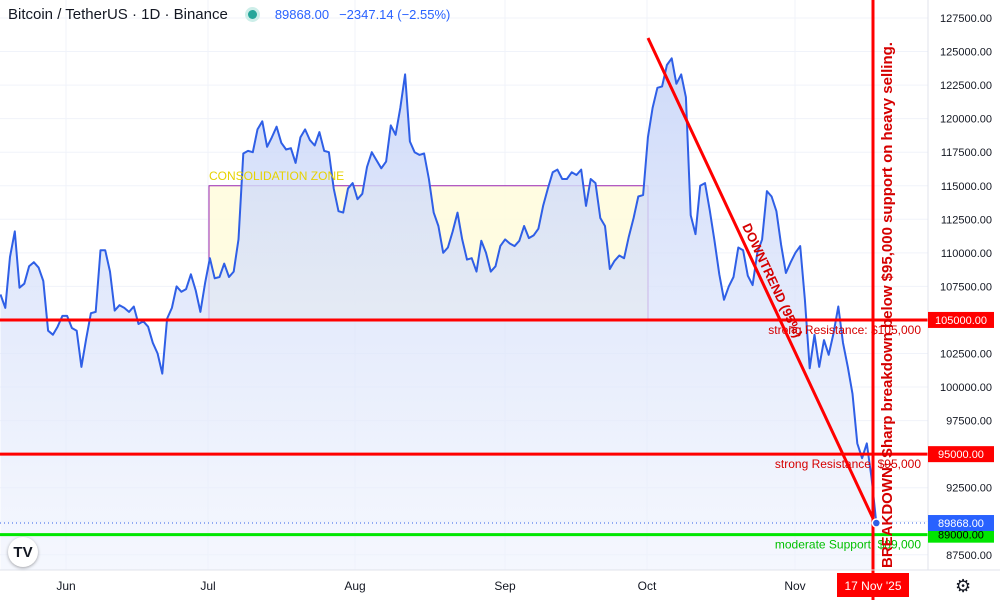 Image resolution: width=1000 pixels, height=600 pixels. What do you see at coordinates (207, 586) in the screenshot?
I see `x-tick-label: Jul` at bounding box center [207, 586].